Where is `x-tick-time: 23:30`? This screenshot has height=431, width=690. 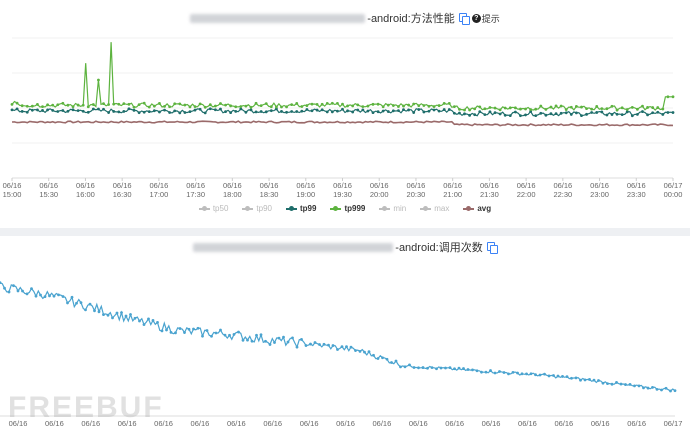
x-tick-time: 23:30 is located at coordinates (636, 194).